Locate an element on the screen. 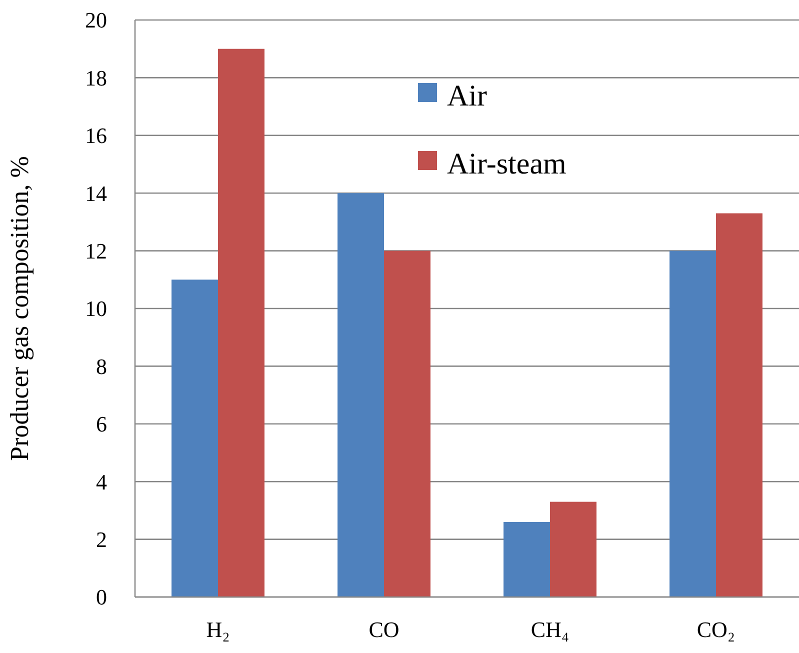  y-tick-label: 6 is located at coordinates (101, 424).